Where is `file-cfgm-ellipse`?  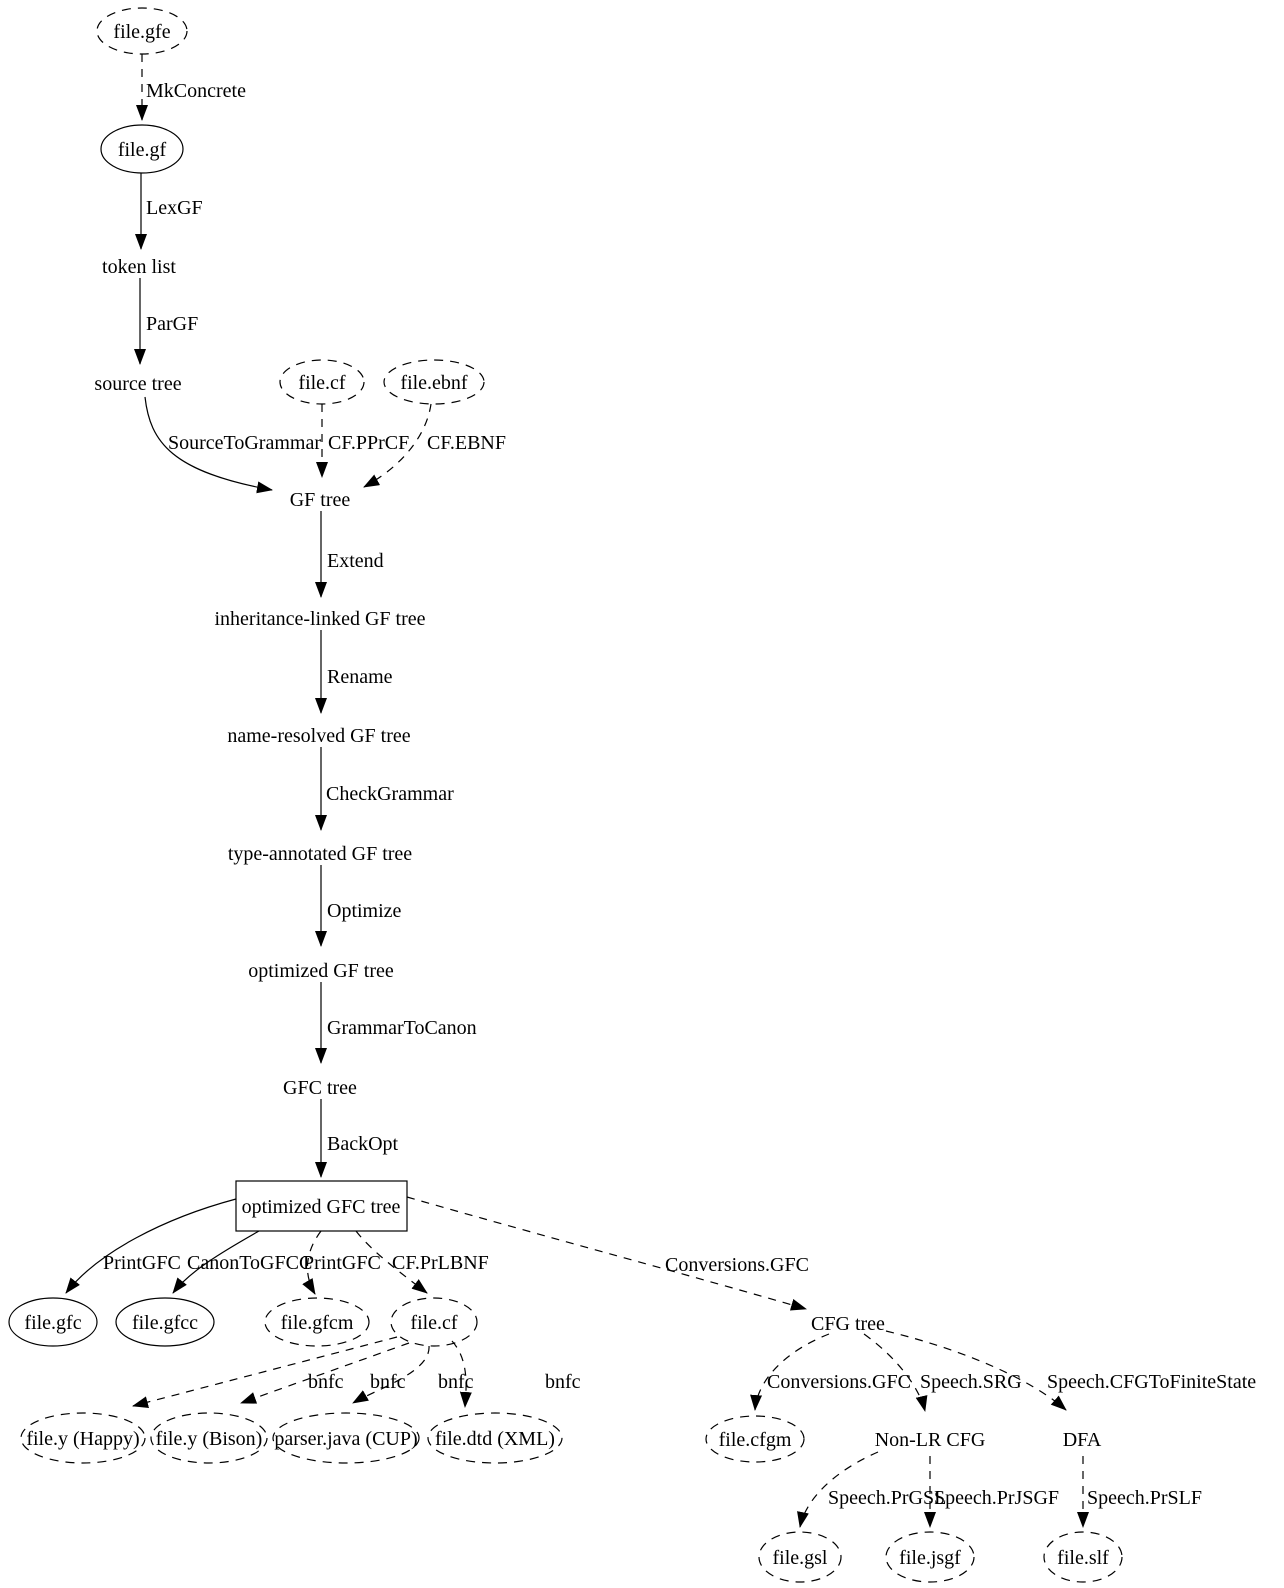
file-cfgm-ellipse is located at coordinates (755, 1439).